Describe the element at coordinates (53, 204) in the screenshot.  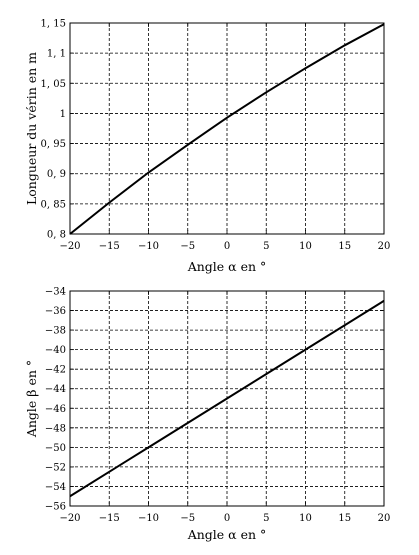
I see `y-tick-label: 0, 85` at that location.